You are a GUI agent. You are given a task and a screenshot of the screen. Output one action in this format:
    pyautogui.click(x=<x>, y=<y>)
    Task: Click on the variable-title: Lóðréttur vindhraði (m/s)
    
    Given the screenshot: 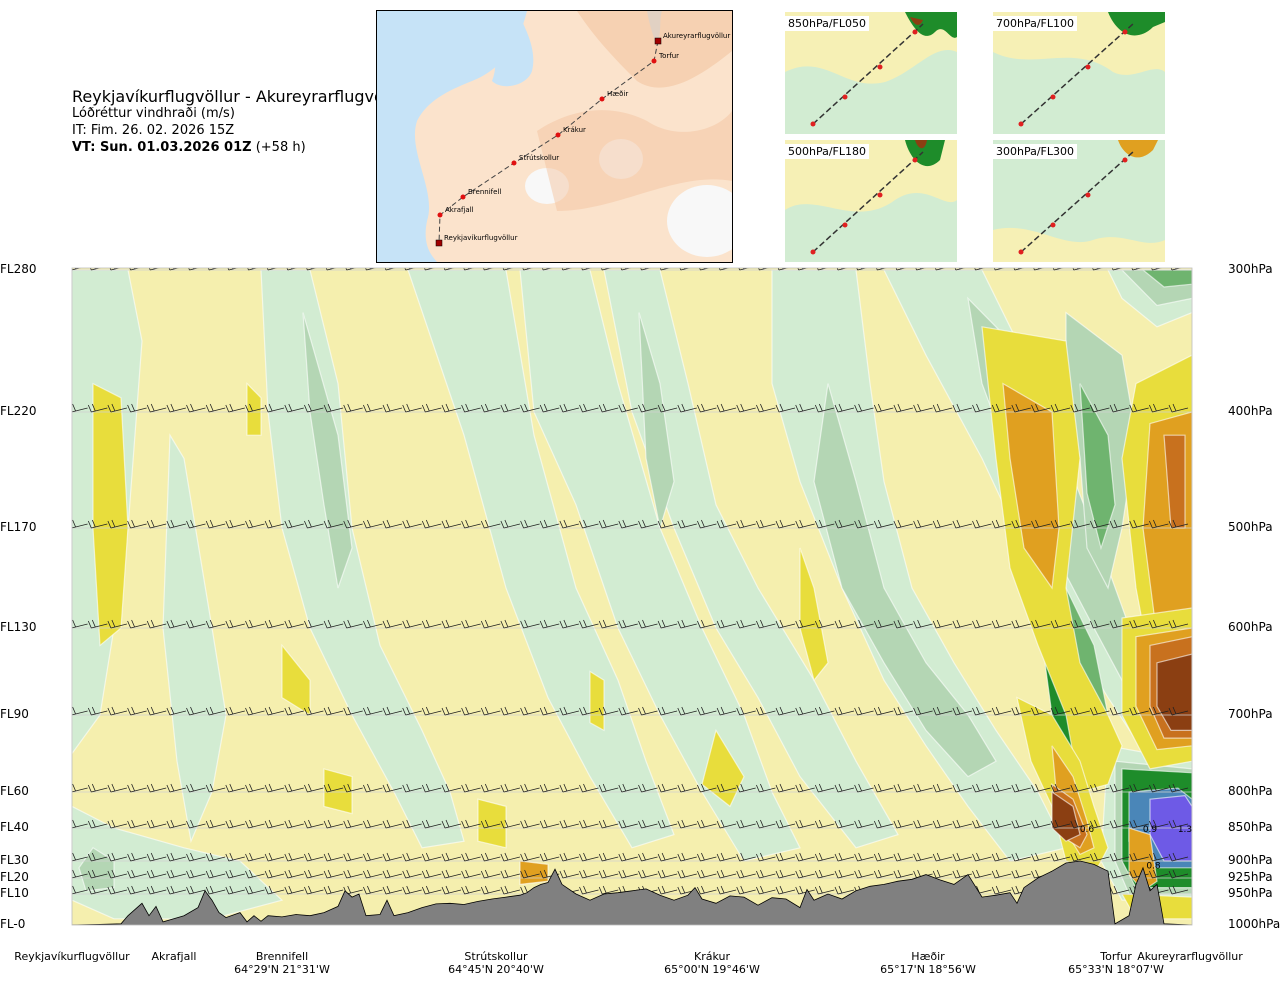 What is the action you would take?
    pyautogui.click(x=153, y=113)
    